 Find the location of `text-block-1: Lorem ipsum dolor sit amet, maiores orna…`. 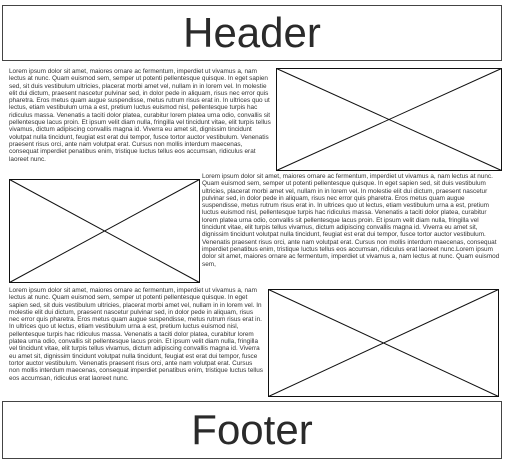

text-block-1: Lorem ipsum dolor sit amet, maiores orna… is located at coordinates (140, 115).